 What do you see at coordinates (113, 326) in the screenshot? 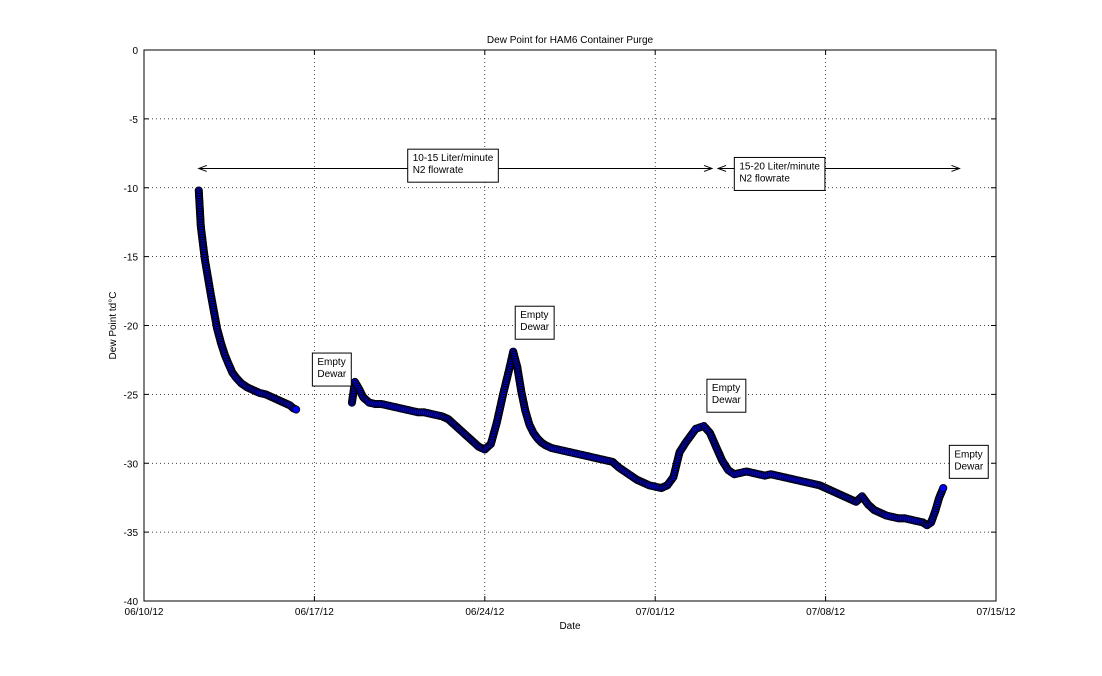
I see `y-axis-label: Dew Point td°C` at bounding box center [113, 326].